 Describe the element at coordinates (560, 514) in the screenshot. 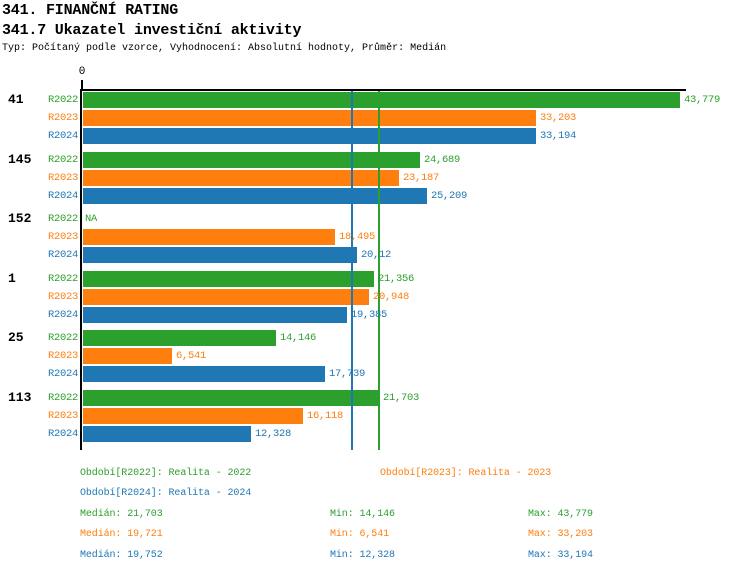

I see `stat-max-r2022: Max: 43,779` at that location.